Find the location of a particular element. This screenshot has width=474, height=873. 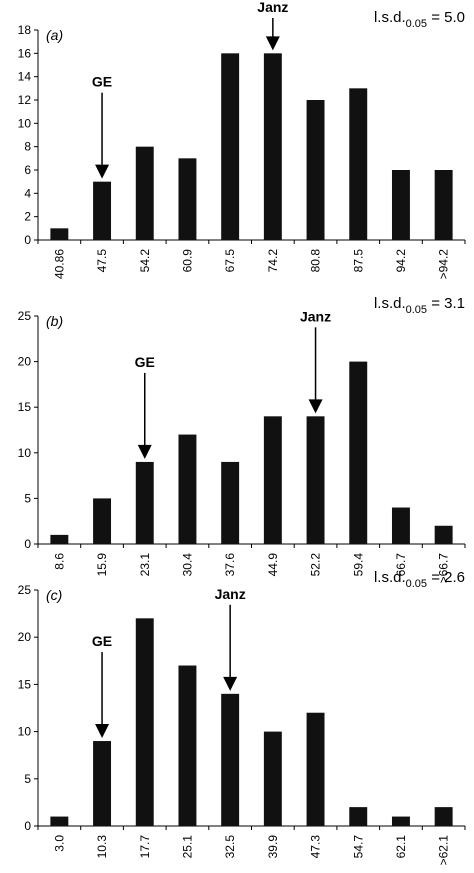

x-tick-label: 87.5 is located at coordinates (358, 261).